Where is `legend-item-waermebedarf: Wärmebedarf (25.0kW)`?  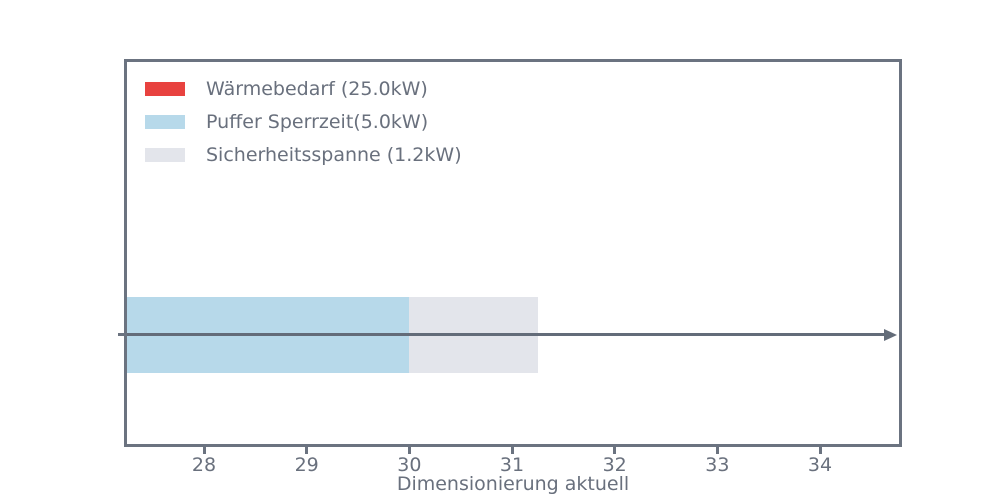
legend-item-waermebedarf: Wärmebedarf (25.0kW) is located at coordinates (303, 88).